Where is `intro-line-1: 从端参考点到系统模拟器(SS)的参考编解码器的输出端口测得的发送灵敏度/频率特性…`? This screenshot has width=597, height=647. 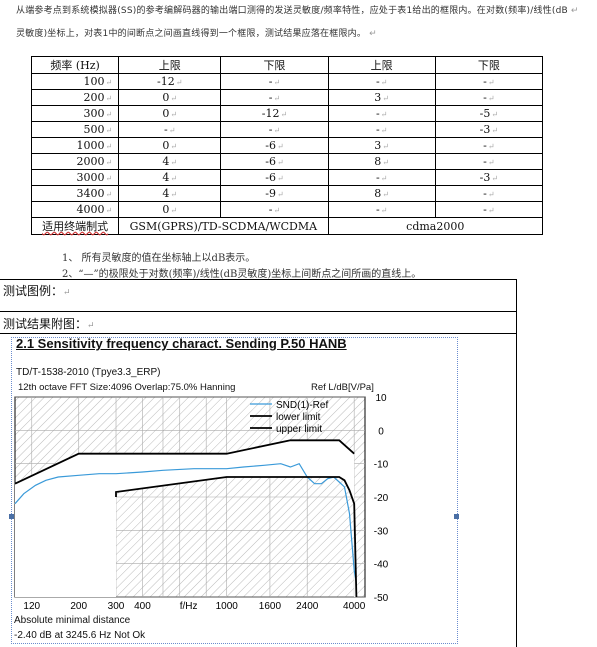 intro-line-1: 从端参考点到系统模拟器(SS)的参考编解码器的输出端口测得的发送灵敏度/频率特性… is located at coordinates (297, 11).